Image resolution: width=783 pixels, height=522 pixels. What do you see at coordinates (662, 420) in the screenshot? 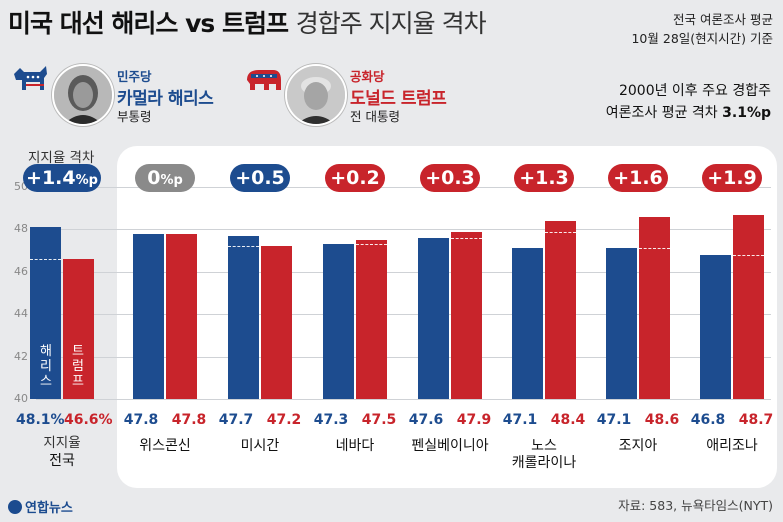
I see `value-label-trump: 48.6` at bounding box center [662, 420].